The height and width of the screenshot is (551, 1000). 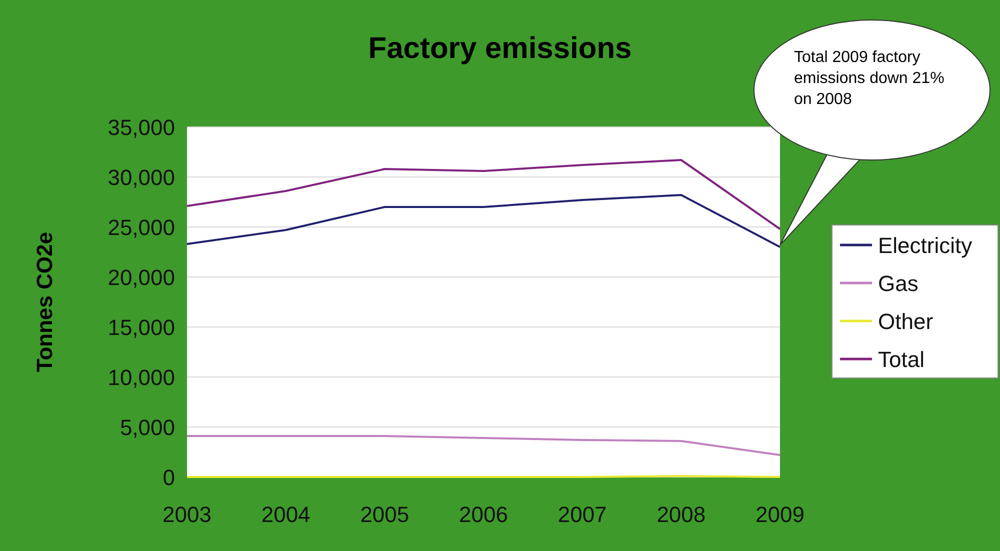 What do you see at coordinates (285, 514) in the screenshot?
I see `x-tick-label: 2004` at bounding box center [285, 514].